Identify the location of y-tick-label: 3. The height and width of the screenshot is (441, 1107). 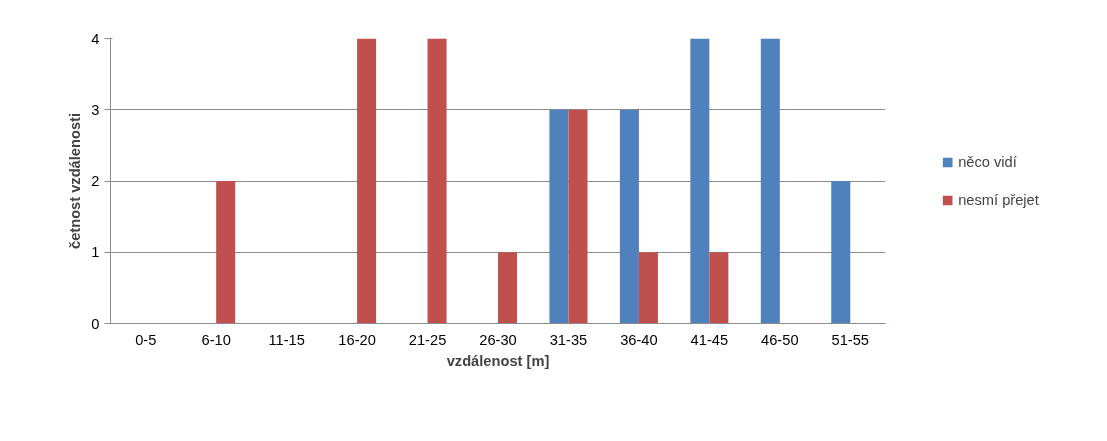
(95, 109).